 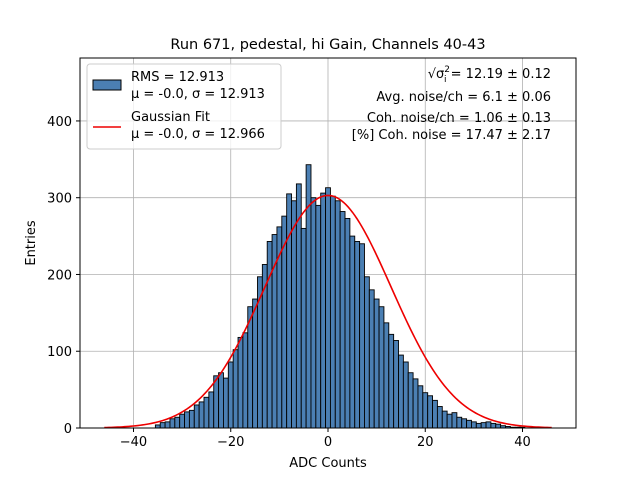 I want to click on stat-avg-noise: Avg. noise/ch = 6.1 ± 0.06, so click(x=463, y=97).